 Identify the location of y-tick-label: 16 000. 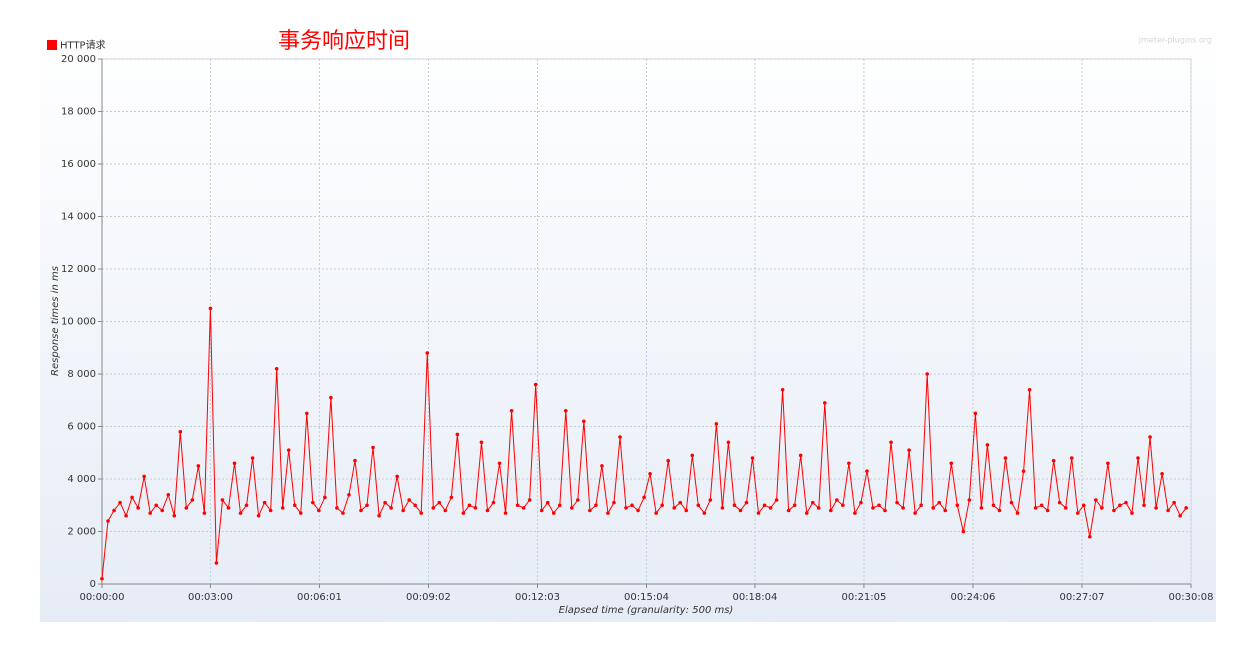
(78, 164).